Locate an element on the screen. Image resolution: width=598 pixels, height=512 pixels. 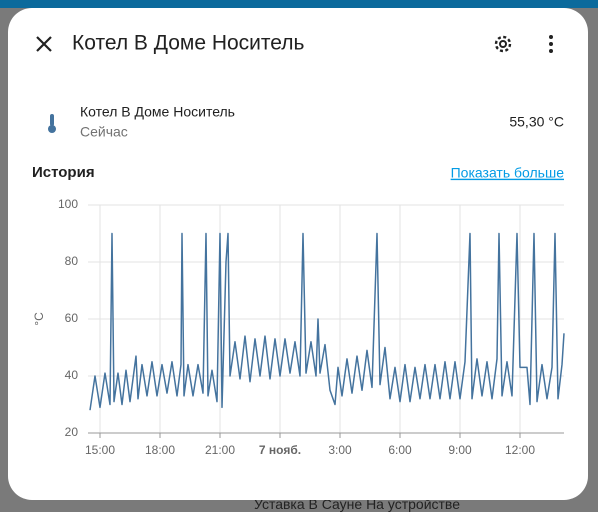
x-tick-label: 18:00 is located at coordinates (160, 450).